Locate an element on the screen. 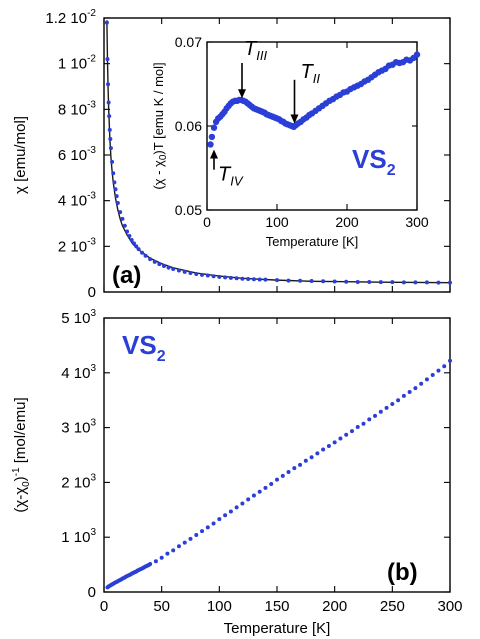  panel-a-ytick-label: 2 10-3 is located at coordinates (77, 245).